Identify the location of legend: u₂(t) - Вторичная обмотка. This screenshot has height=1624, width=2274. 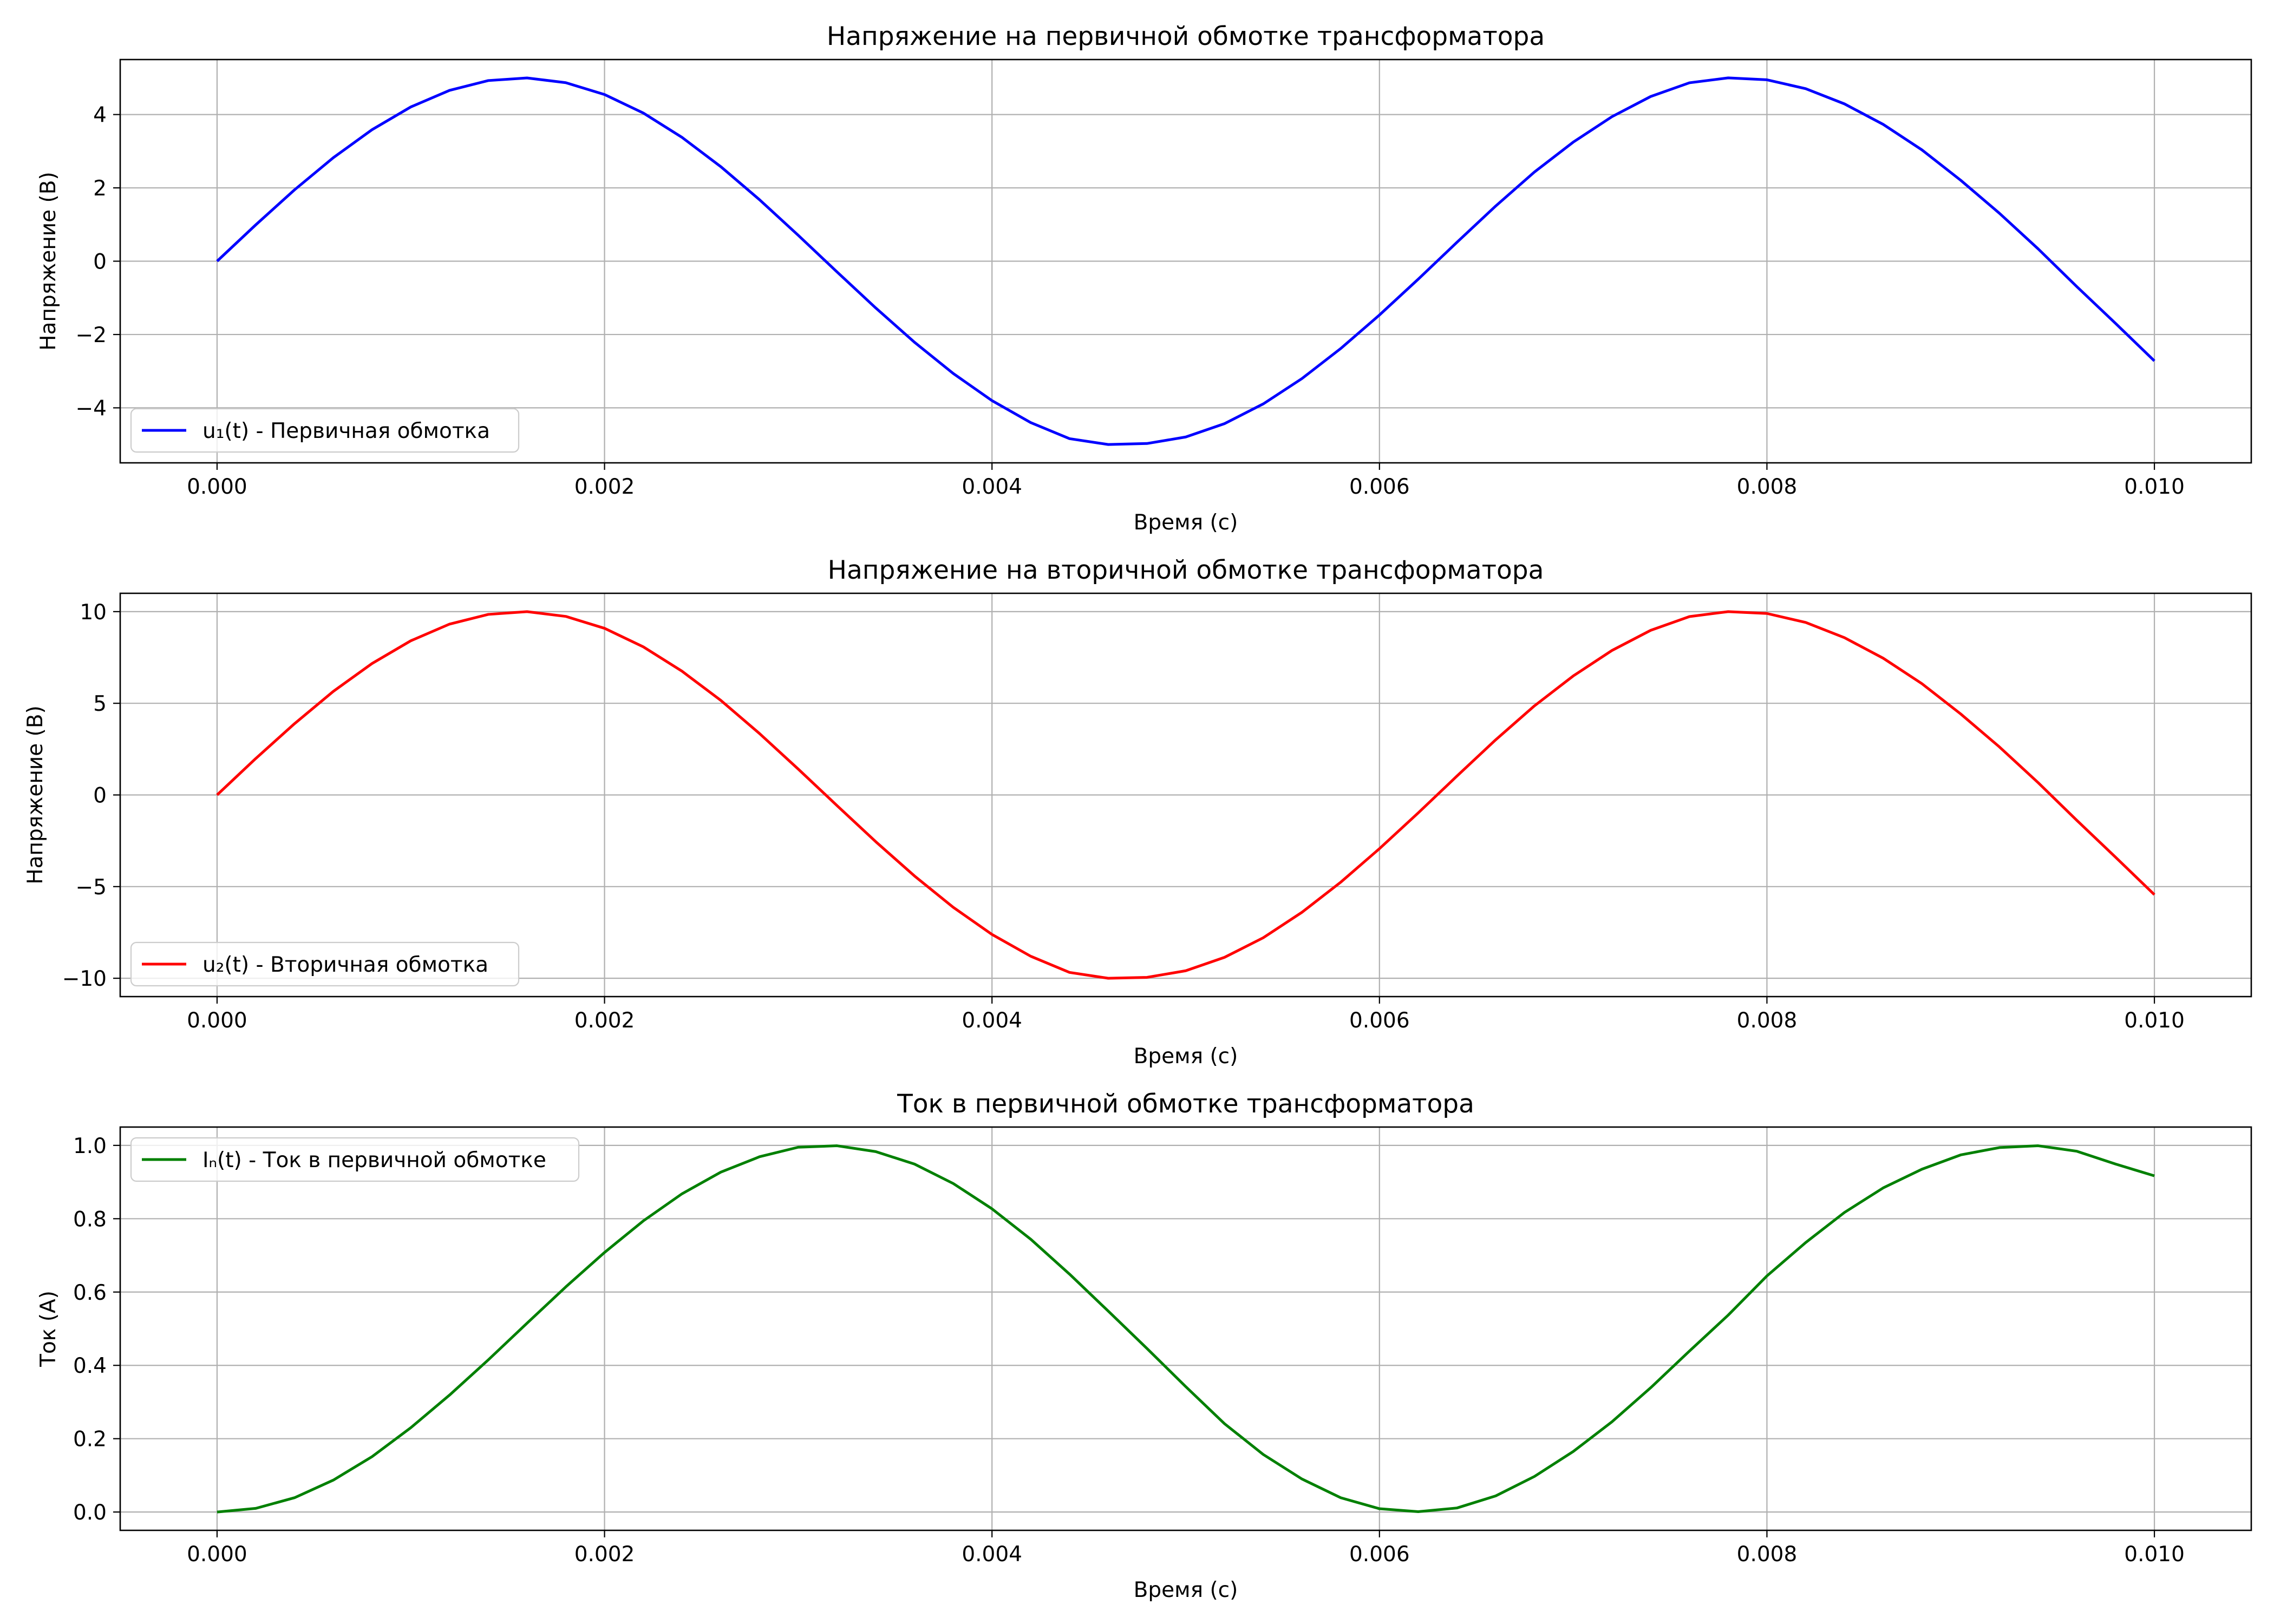
(325, 964).